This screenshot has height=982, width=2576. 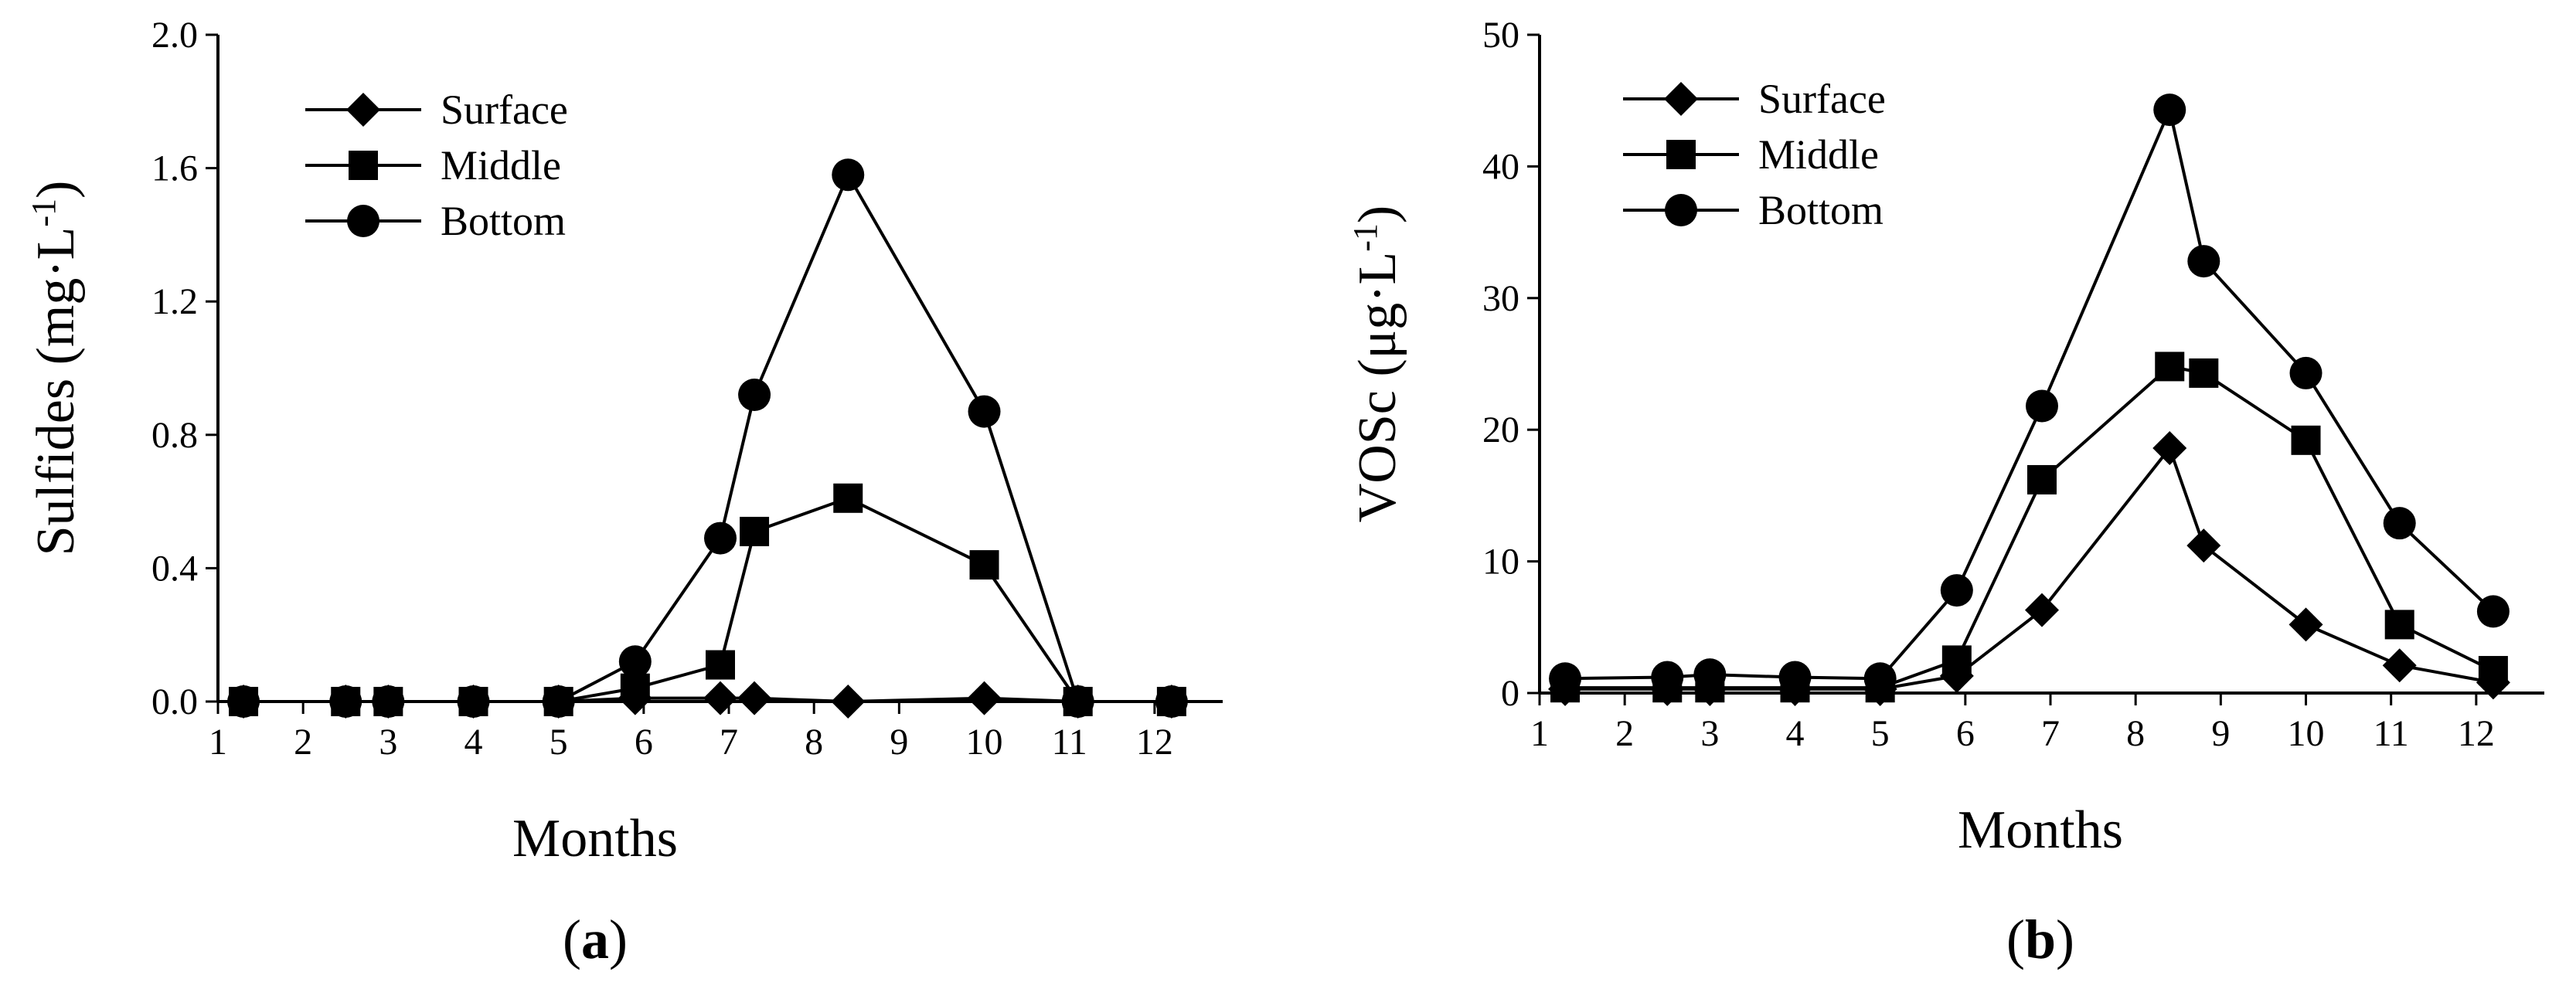 I want to click on x-tick-label: 7, so click(x=729, y=742).